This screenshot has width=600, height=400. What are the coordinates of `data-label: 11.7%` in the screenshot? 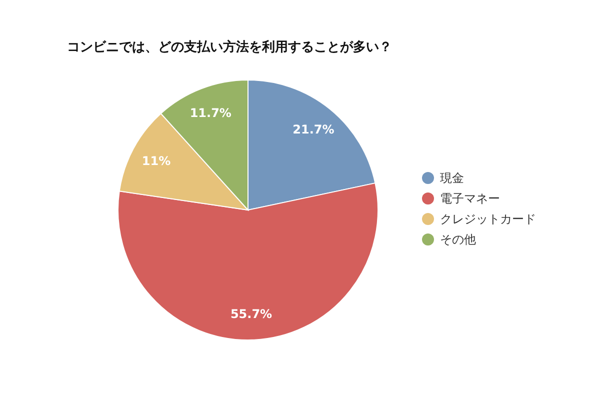 It's located at (211, 113).